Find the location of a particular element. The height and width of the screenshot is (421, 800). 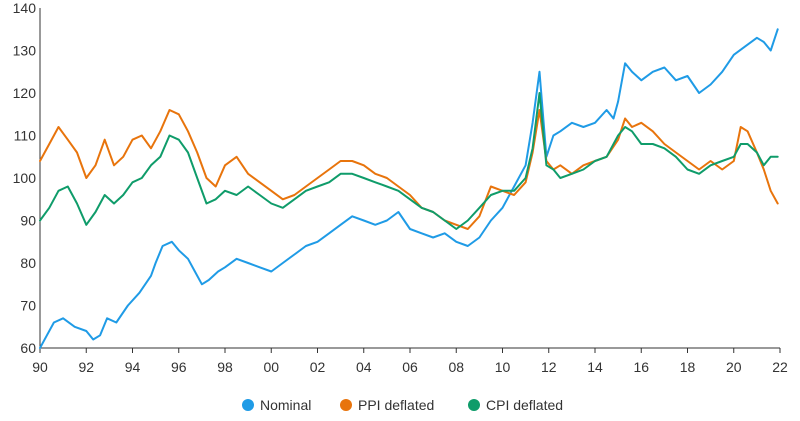

y-tick-label: 100 is located at coordinates (25, 178).